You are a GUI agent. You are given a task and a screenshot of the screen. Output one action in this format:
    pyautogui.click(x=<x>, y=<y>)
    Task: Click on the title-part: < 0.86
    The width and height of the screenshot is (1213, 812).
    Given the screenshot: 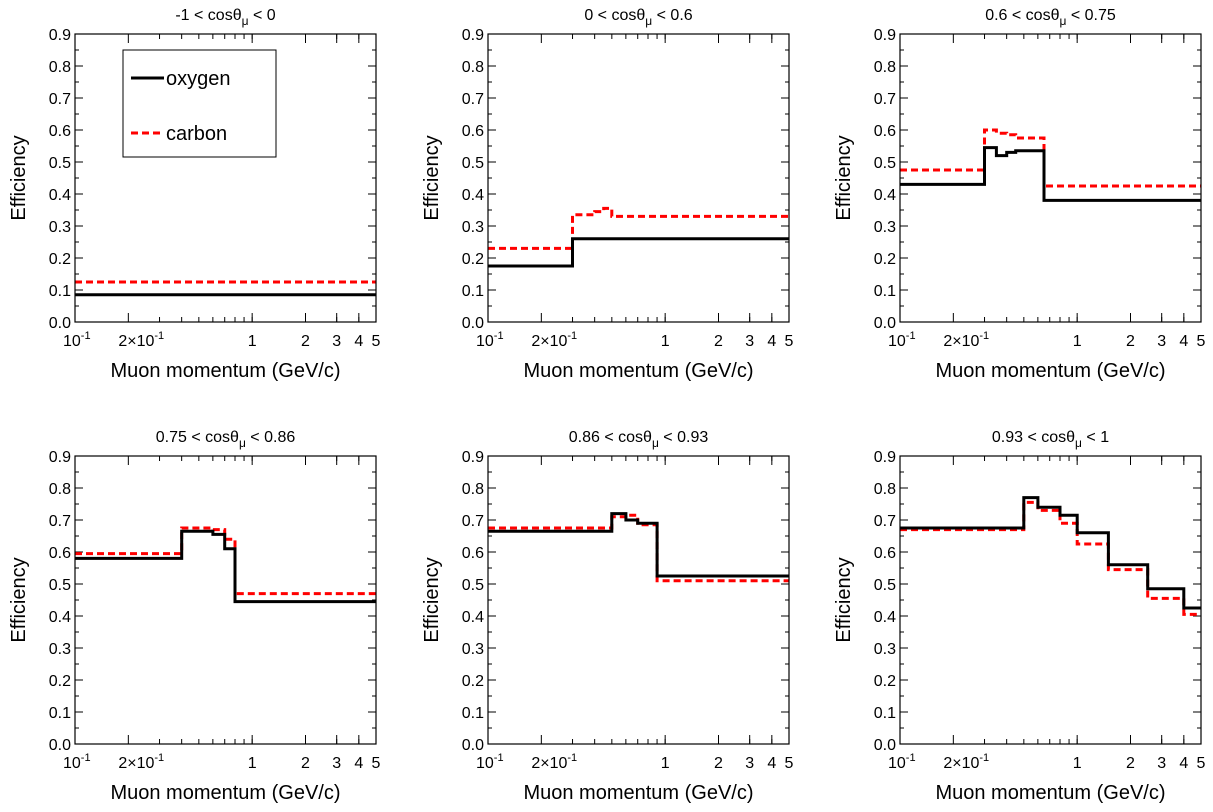 What is the action you would take?
    pyautogui.click(x=270, y=437)
    